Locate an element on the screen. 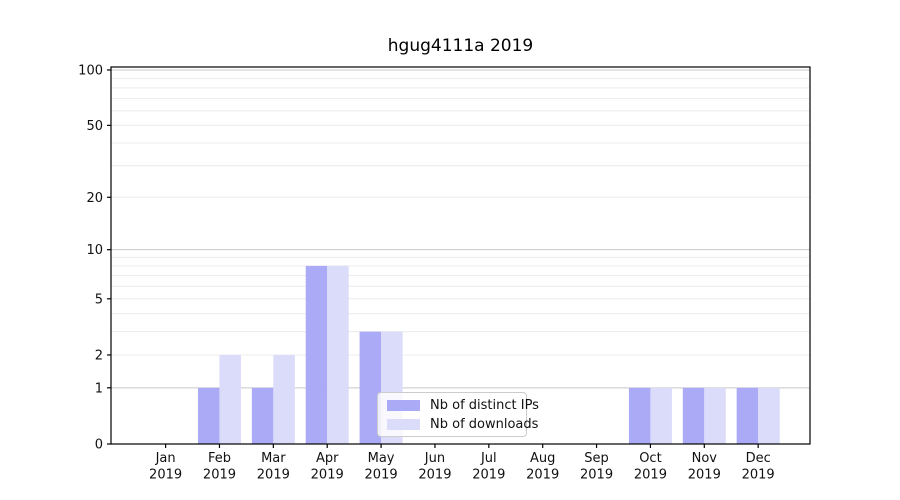 The height and width of the screenshot is (500, 900). x-tick-label: Feb 2019 is located at coordinates (219, 467).